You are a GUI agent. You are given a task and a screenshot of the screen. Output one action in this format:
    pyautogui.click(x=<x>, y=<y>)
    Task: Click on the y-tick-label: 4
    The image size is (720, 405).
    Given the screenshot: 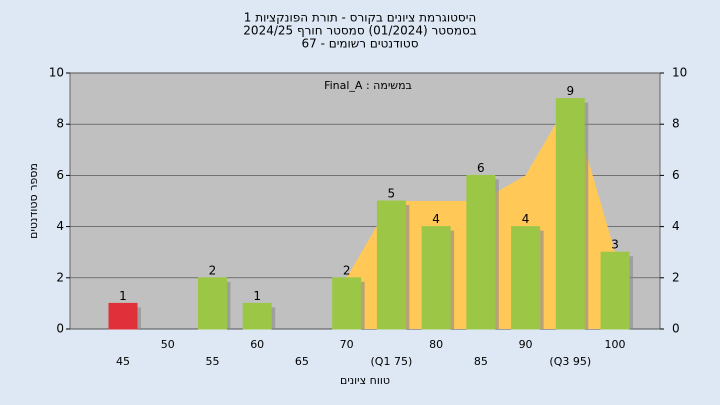 What is the action you would take?
    pyautogui.click(x=60, y=226)
    